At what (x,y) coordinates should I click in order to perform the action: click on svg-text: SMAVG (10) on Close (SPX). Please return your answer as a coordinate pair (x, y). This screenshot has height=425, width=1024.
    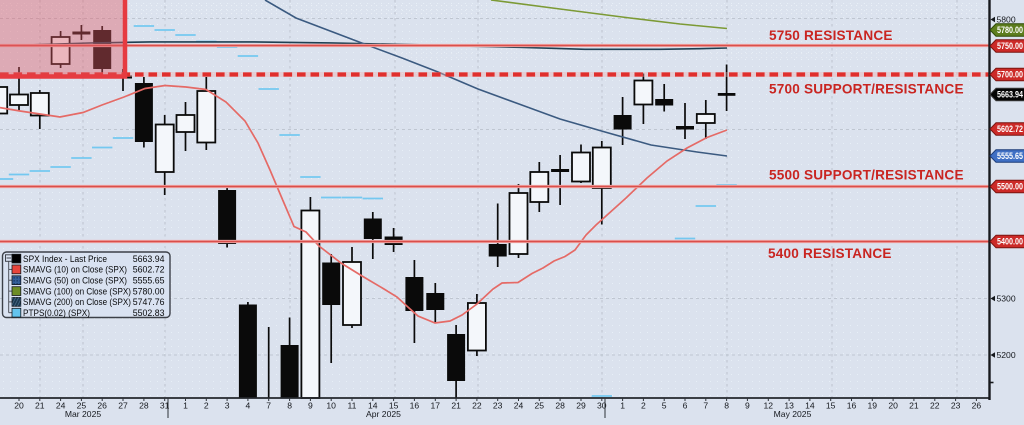
    Looking at the image, I should click on (75, 270).